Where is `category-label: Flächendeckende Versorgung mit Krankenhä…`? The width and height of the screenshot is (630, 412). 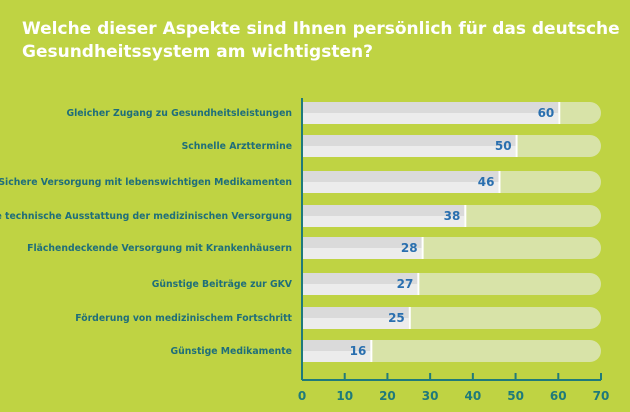
category-label: Flächendeckende Versorgung mit Krankenhä… is located at coordinates (159, 248).